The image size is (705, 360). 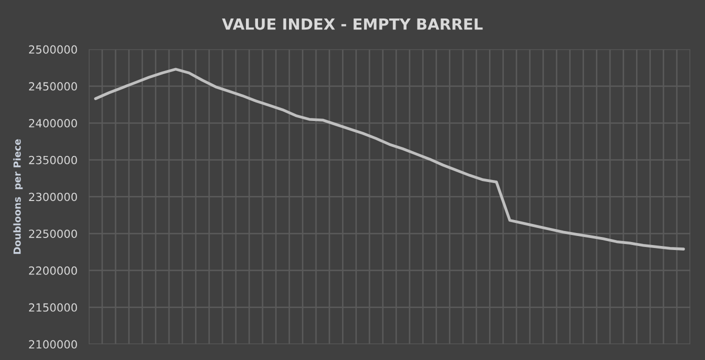 What do you see at coordinates (53, 86) in the screenshot?
I see `y-tick-label: 2450000` at bounding box center [53, 86].